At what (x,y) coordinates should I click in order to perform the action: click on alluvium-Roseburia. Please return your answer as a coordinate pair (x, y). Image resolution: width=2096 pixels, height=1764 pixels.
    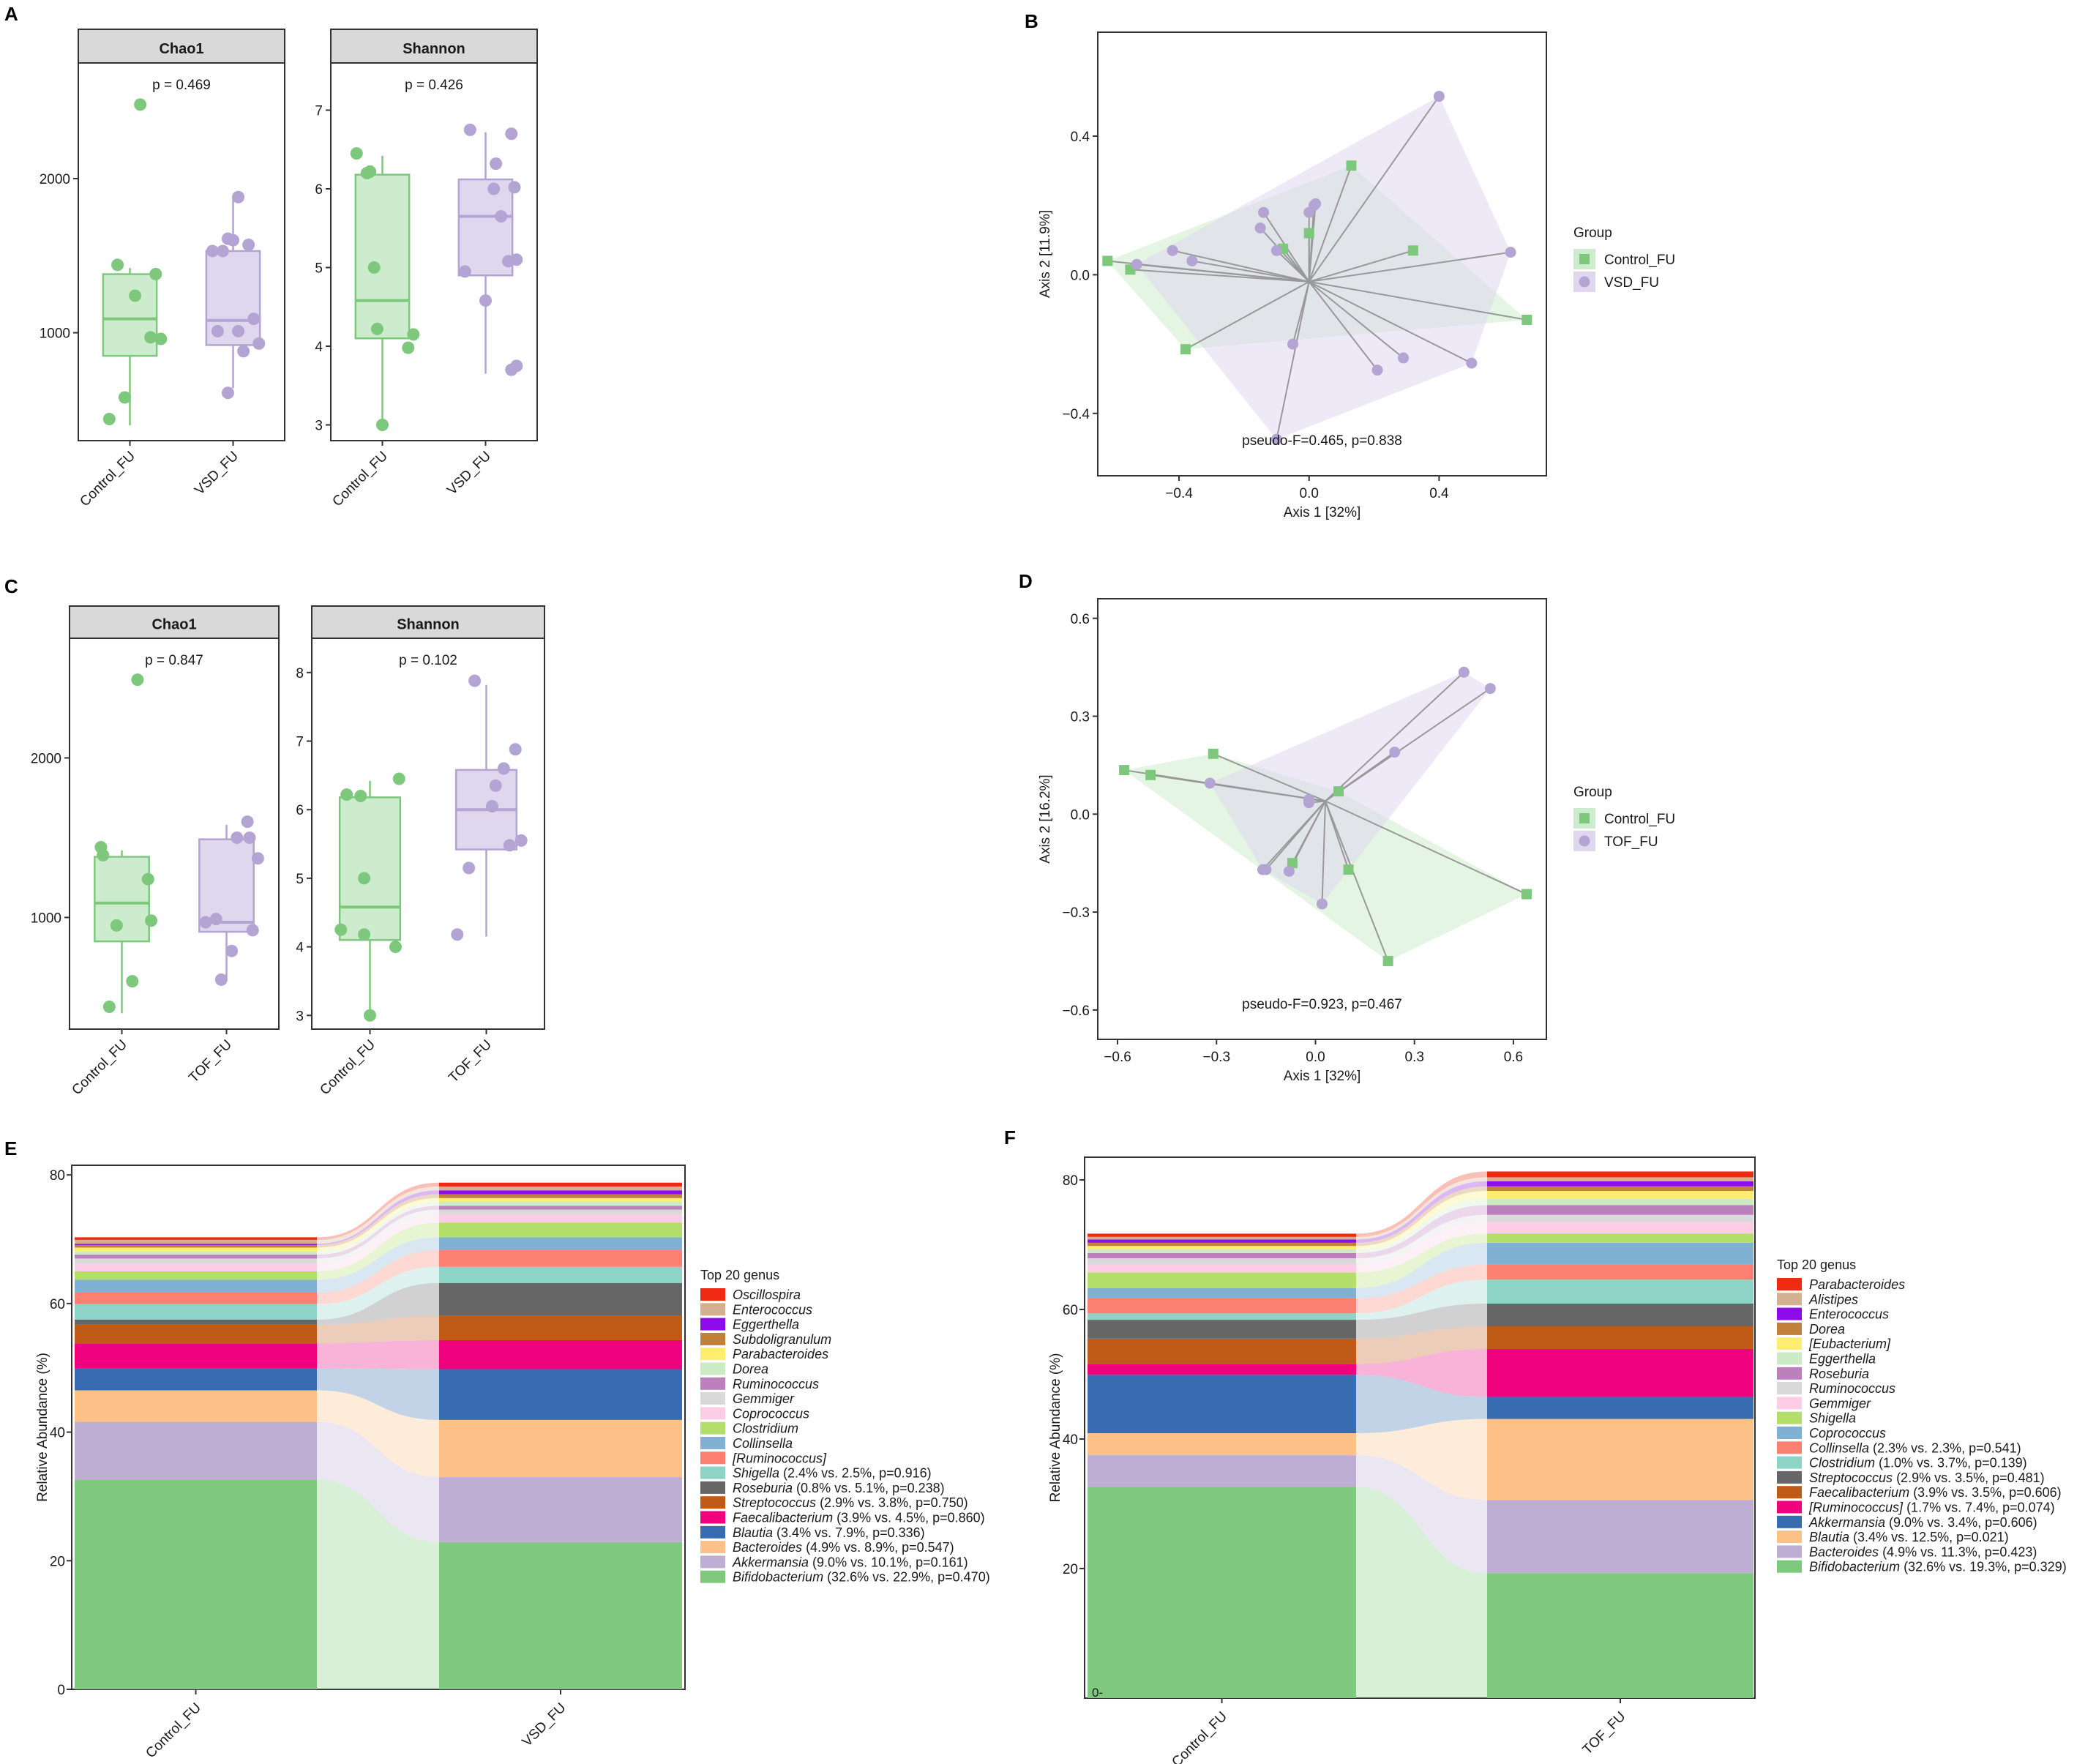
    Looking at the image, I should click on (1421, 1232).